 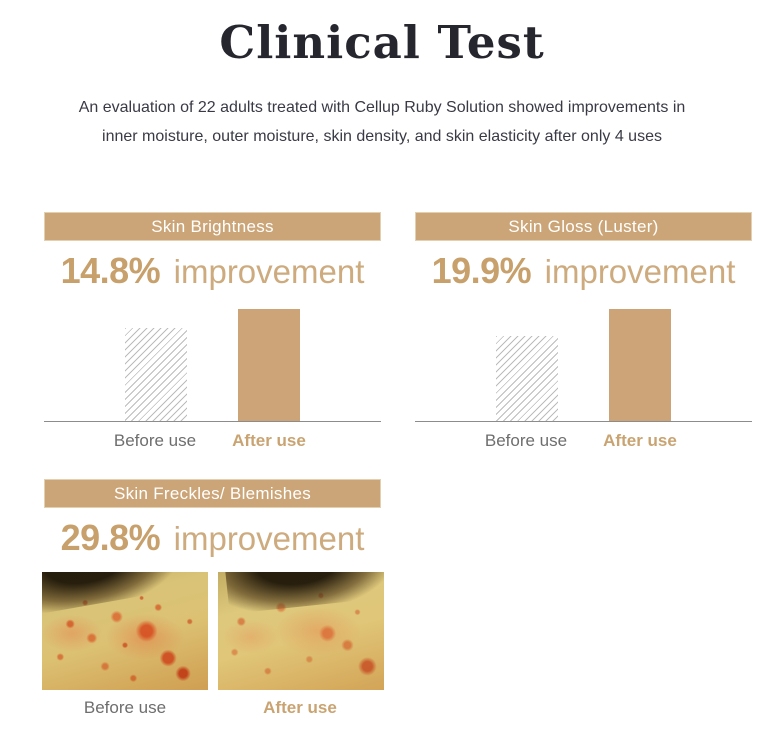 I want to click on panel-header: Skin Brightness, so click(x=212, y=226).